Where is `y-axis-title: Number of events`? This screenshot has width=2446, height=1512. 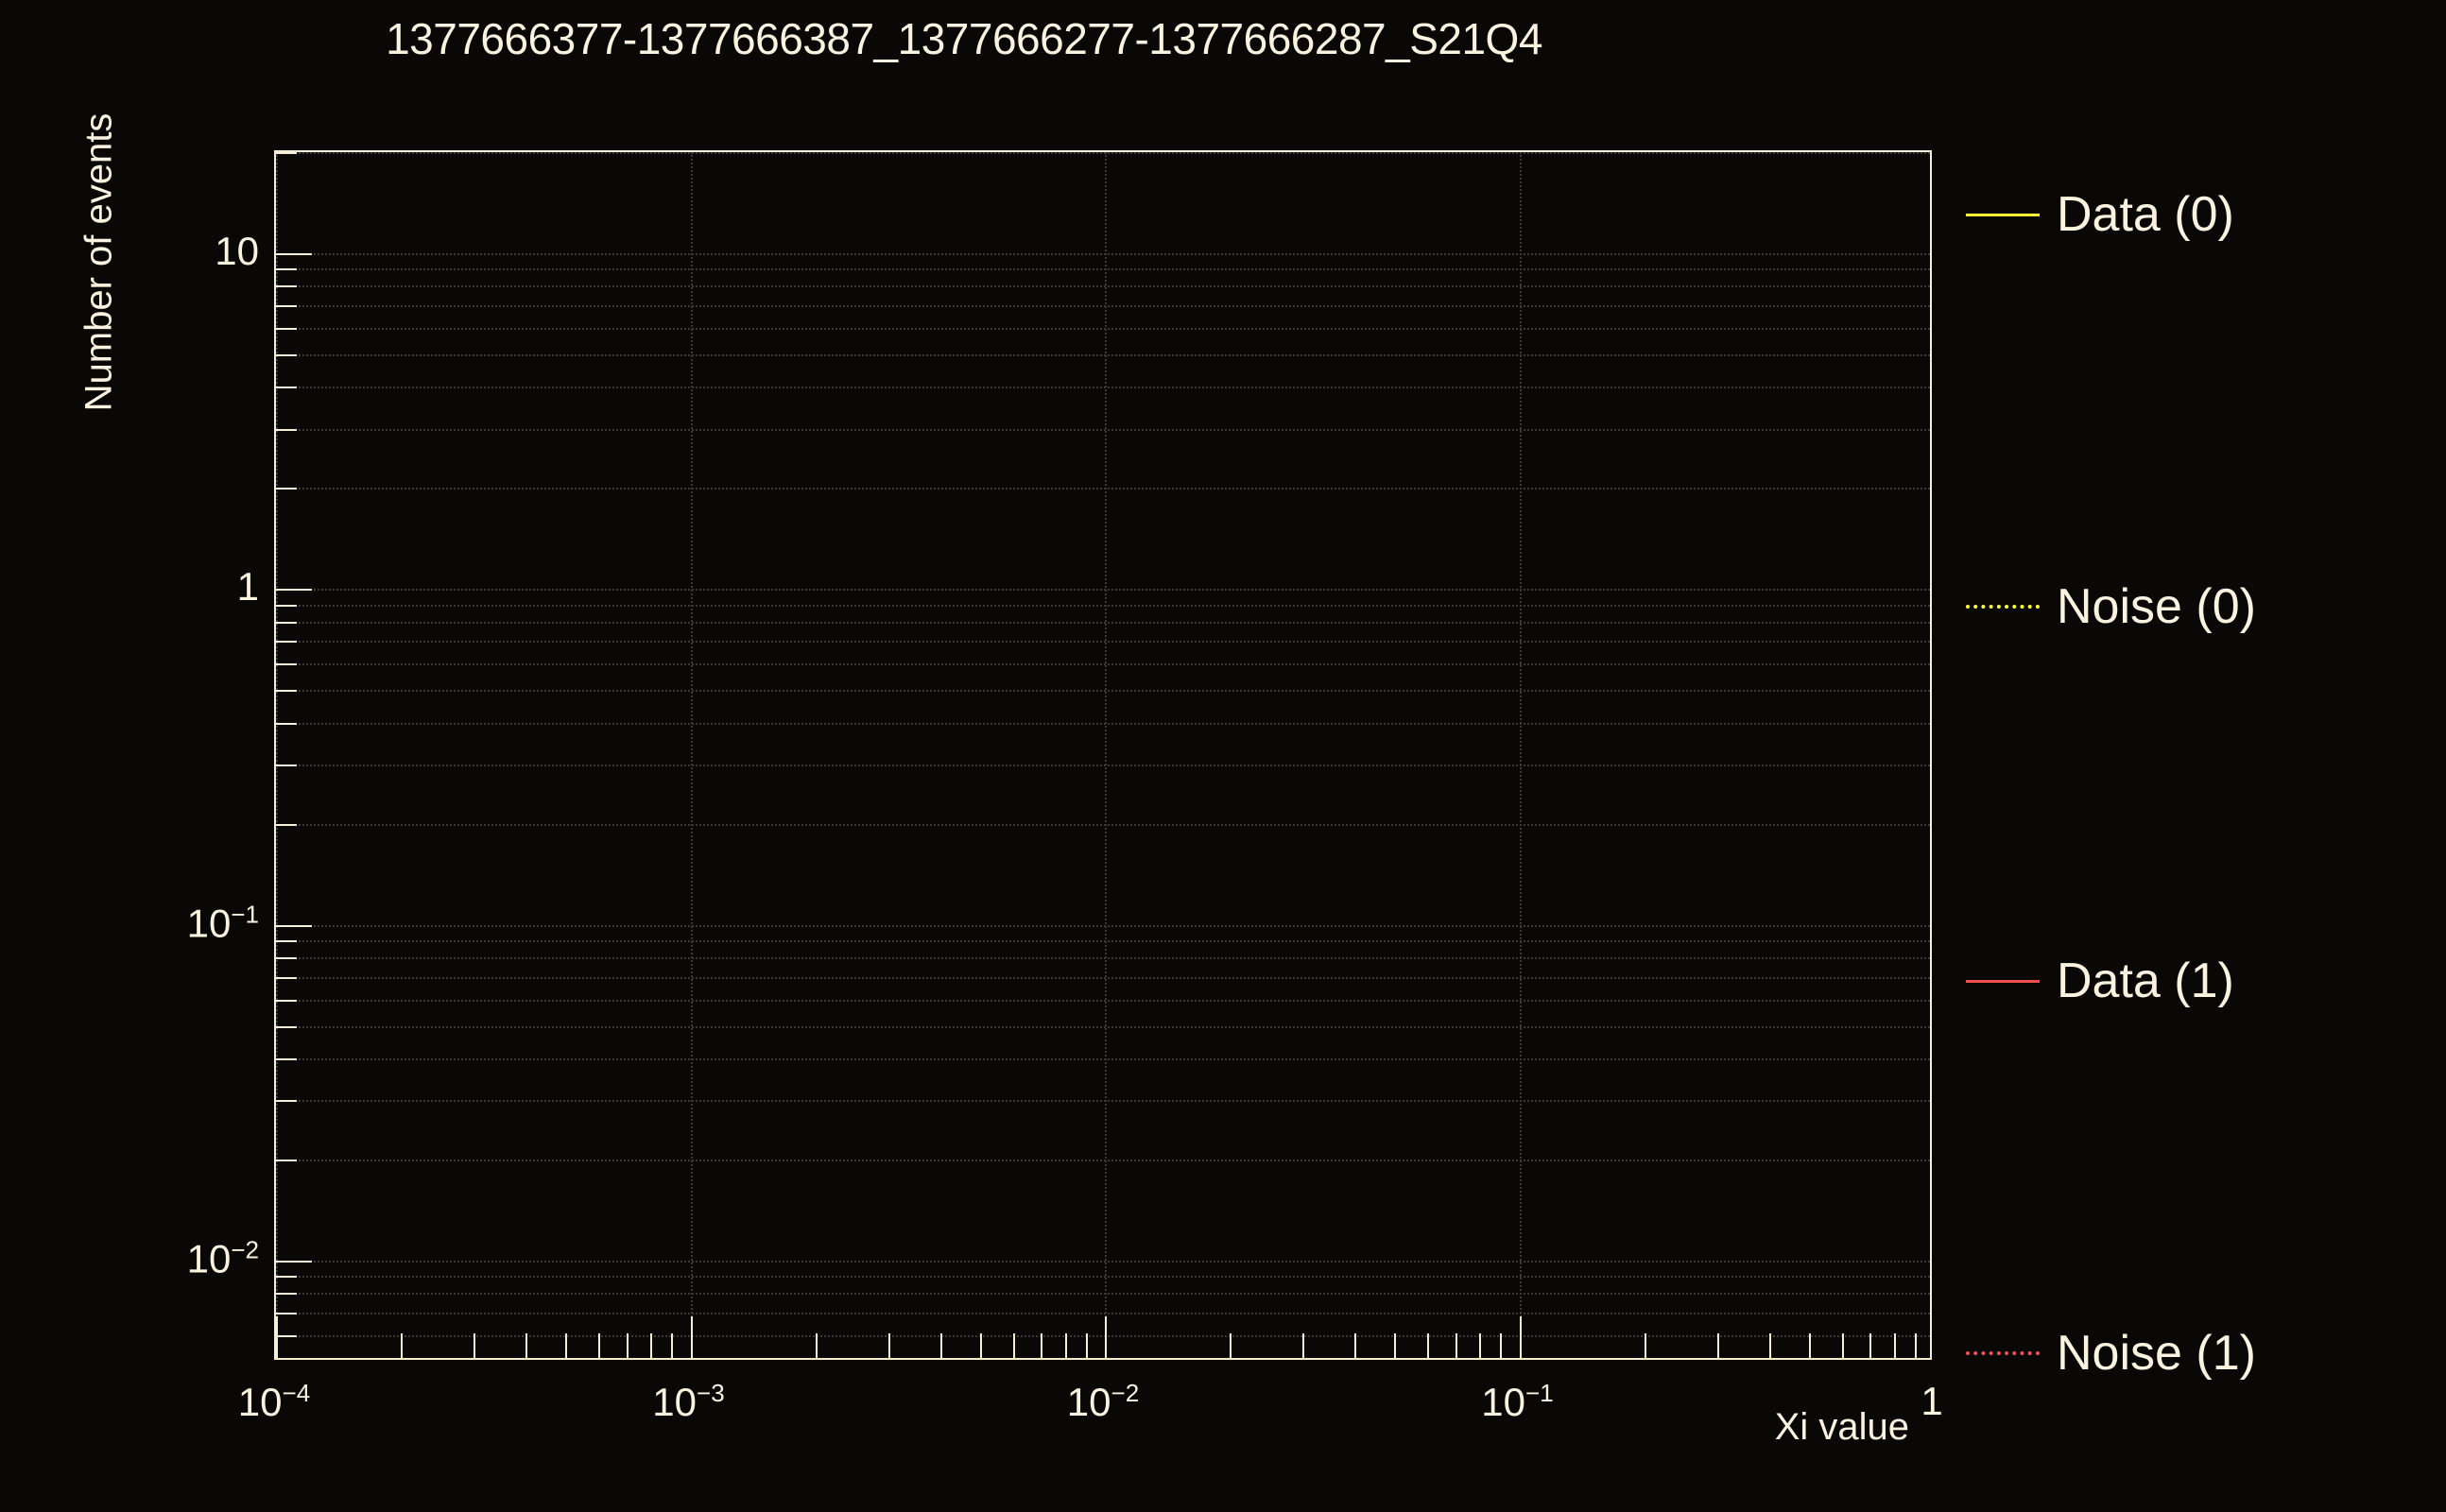
y-axis-title: Number of events is located at coordinates (99, 262).